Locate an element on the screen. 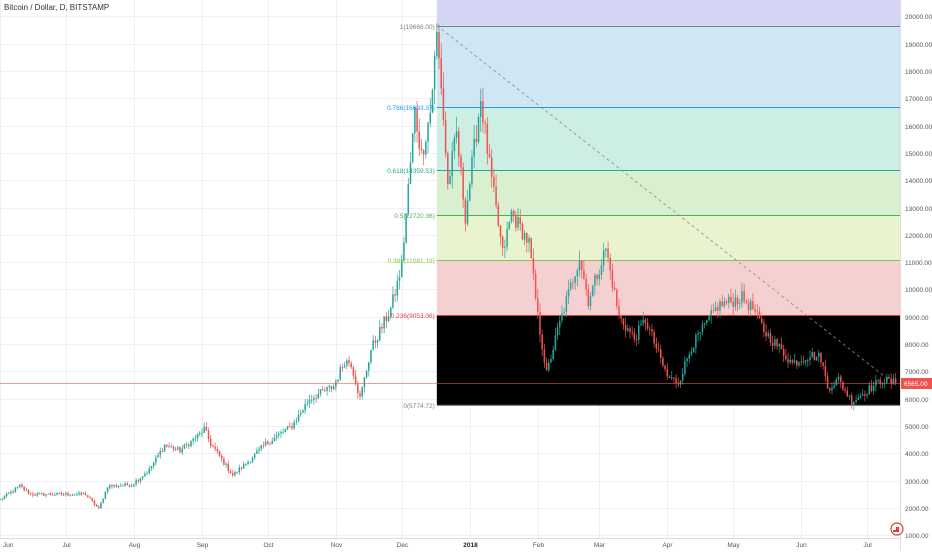 Image resolution: width=932 pixels, height=555 pixels. fib-band is located at coordinates (668, 287).